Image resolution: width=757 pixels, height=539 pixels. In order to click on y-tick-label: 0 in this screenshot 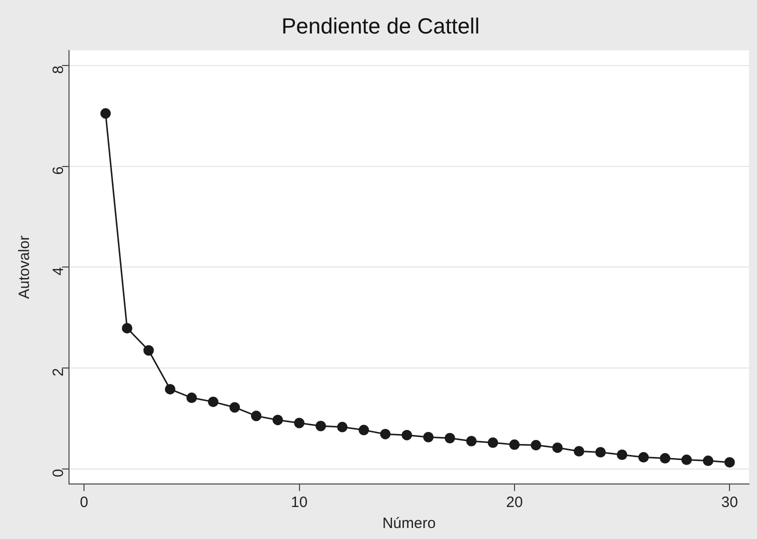, I will do `click(59, 473)`.